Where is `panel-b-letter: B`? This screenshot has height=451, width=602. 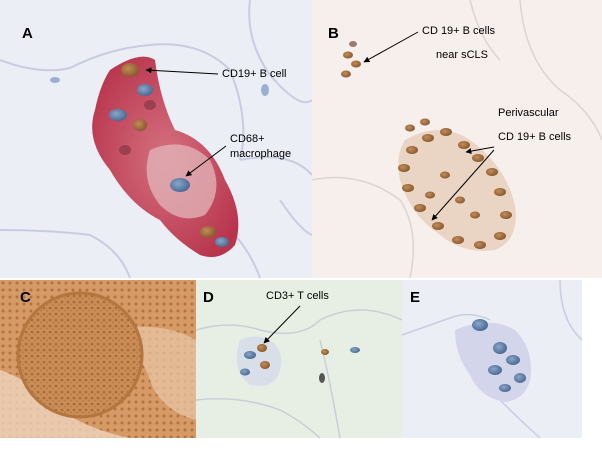
panel-b-letter: B is located at coordinates (333, 33).